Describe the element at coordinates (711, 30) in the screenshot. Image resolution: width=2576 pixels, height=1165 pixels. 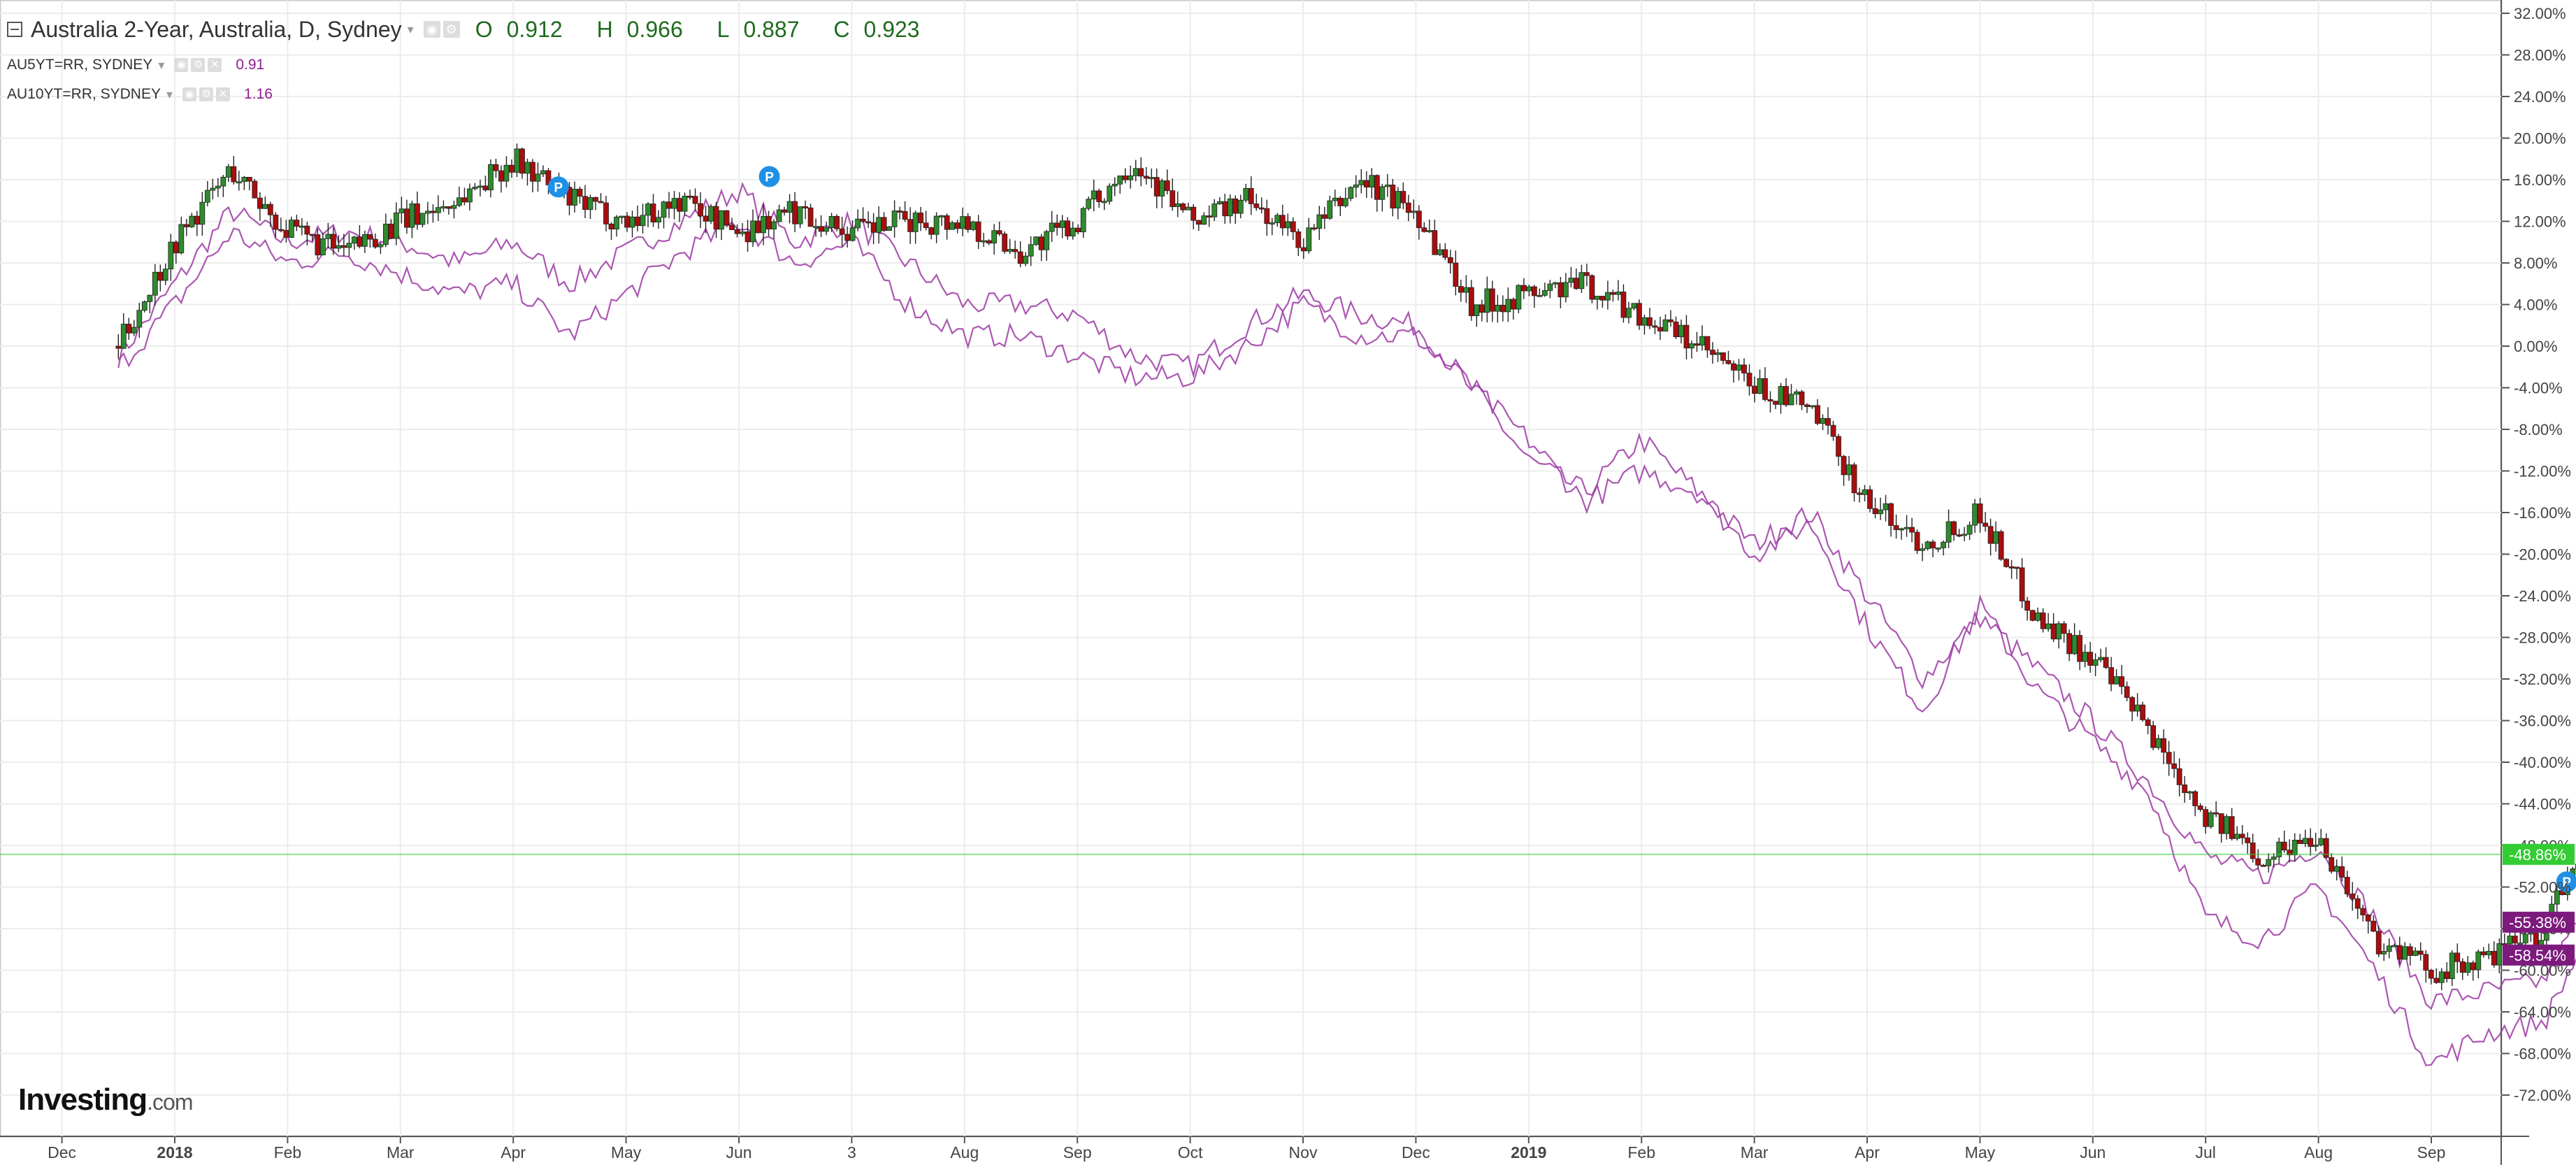
I see `ohlc-values: O 0.912 H 0.966 L 0.887 C 0.923` at that location.